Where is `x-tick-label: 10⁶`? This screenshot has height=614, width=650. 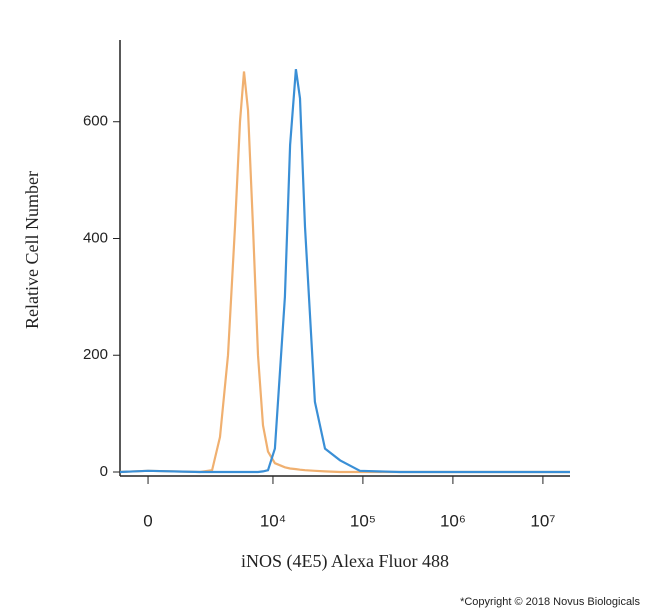
x-tick-label: 10⁶ is located at coordinates (453, 520).